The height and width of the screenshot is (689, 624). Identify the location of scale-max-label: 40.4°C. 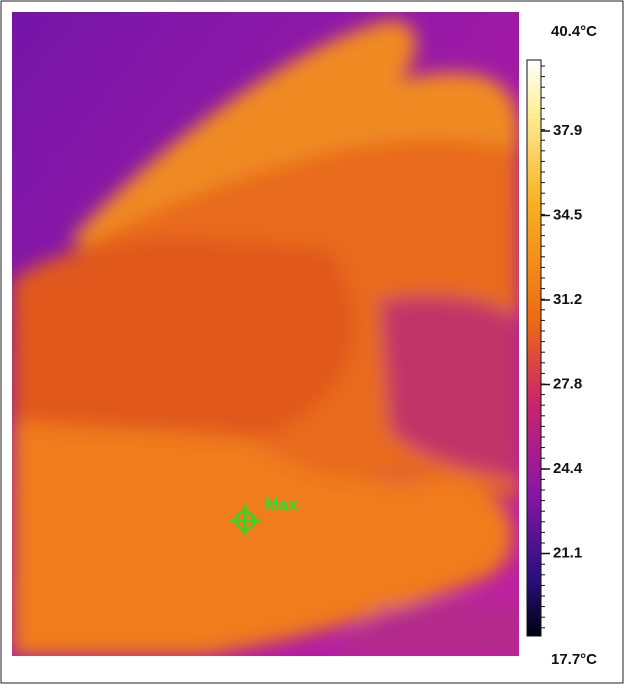
(574, 31).